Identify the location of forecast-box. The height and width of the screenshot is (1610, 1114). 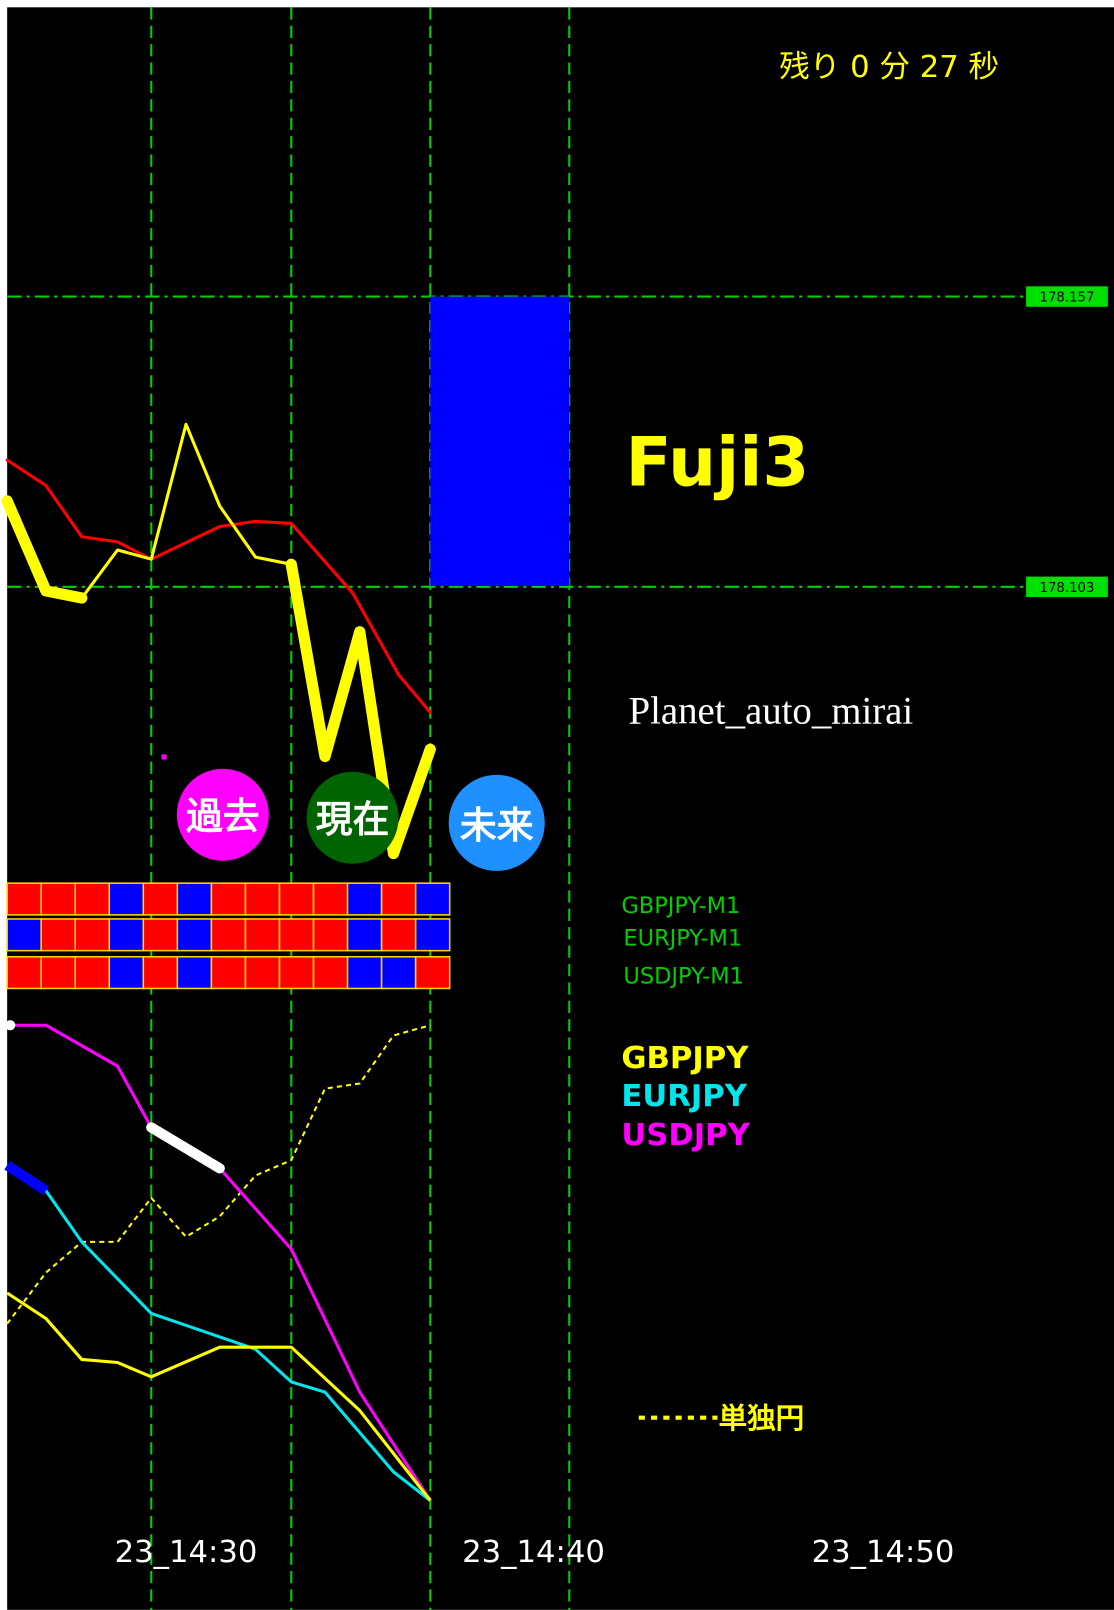
(500, 441).